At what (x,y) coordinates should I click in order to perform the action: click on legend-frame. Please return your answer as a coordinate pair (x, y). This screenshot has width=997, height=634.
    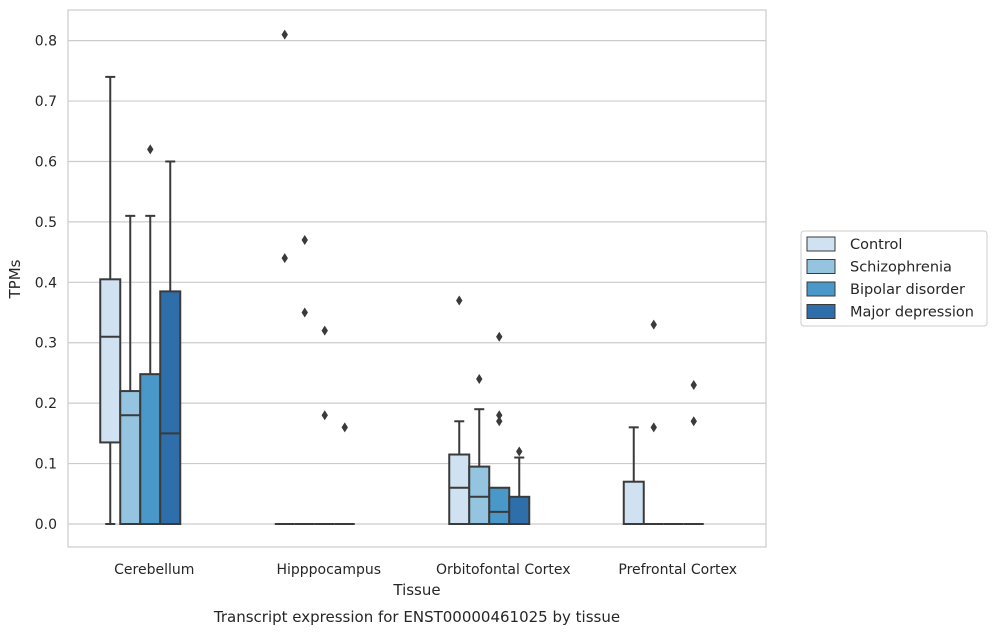
    Looking at the image, I should click on (894, 278).